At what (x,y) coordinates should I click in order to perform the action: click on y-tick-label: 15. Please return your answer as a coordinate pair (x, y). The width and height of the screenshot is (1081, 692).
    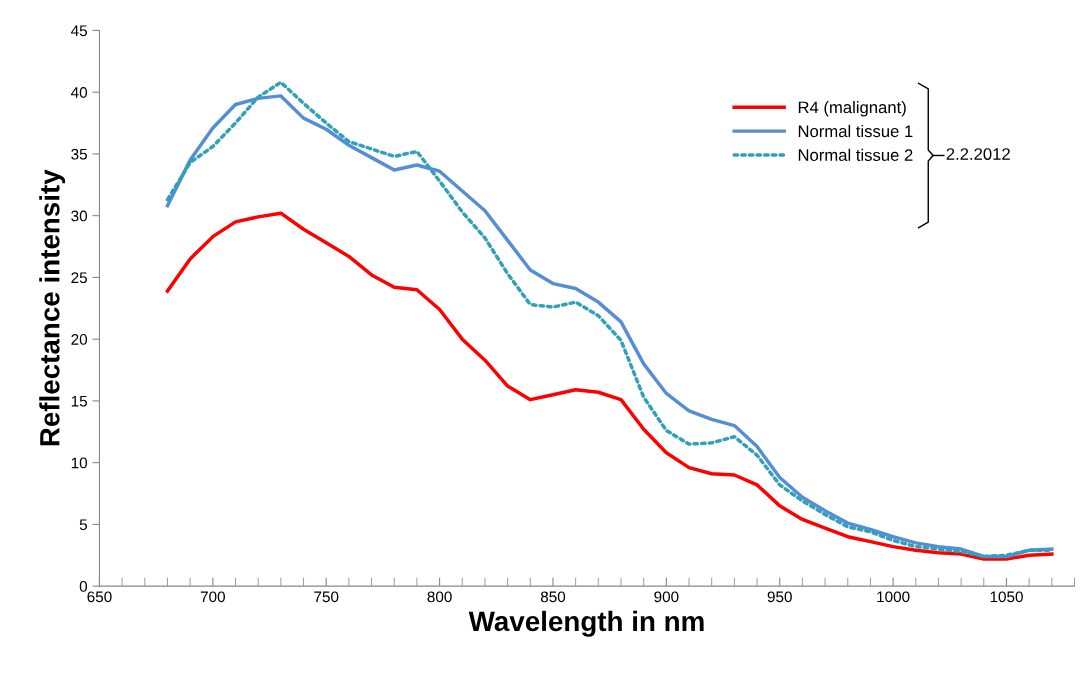
    Looking at the image, I should click on (79, 401).